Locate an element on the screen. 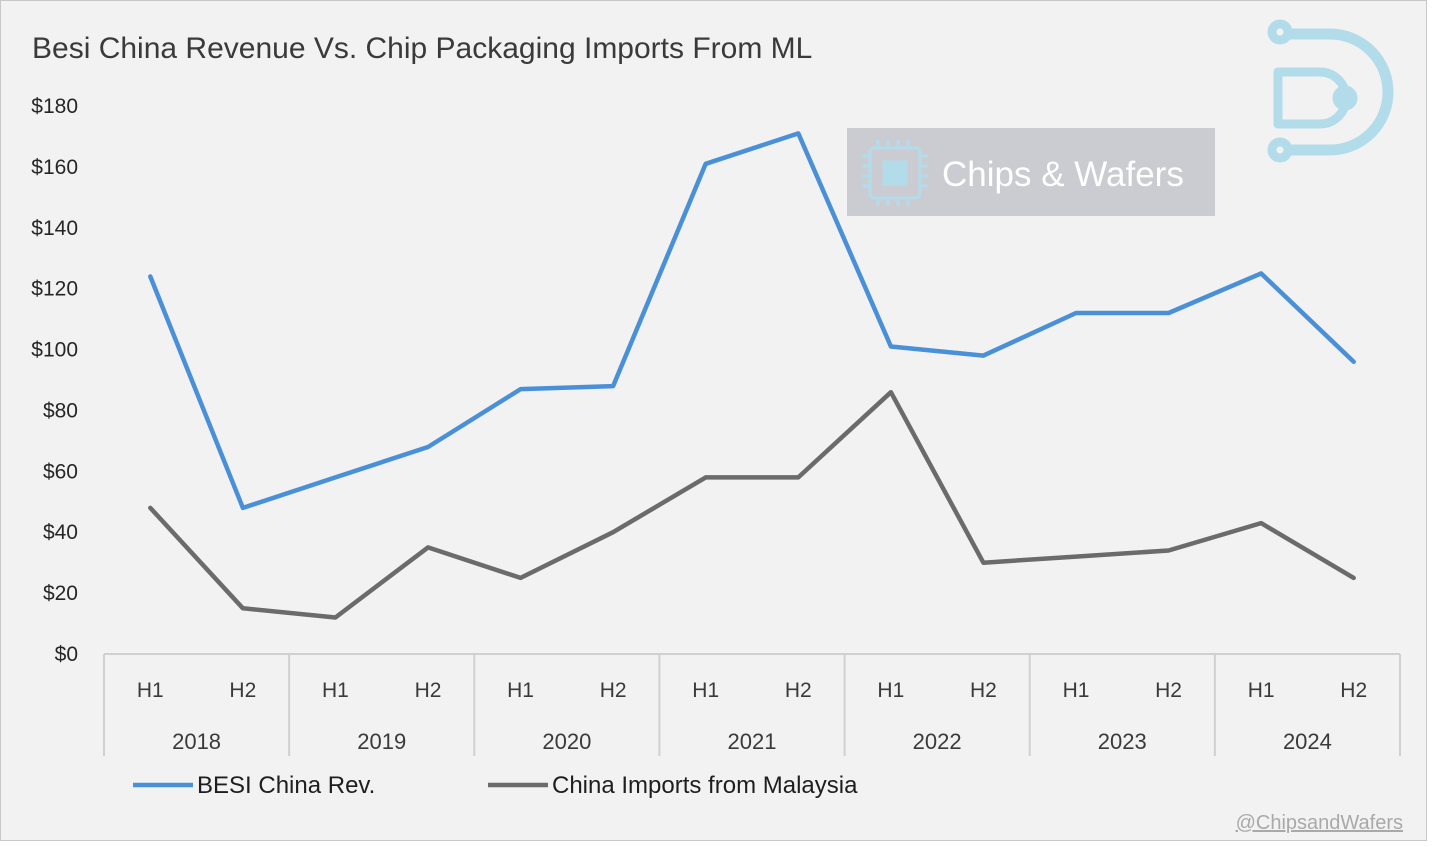 The width and height of the screenshot is (1439, 847). credit-link: @ChipsandWafers is located at coordinates (1319, 823).